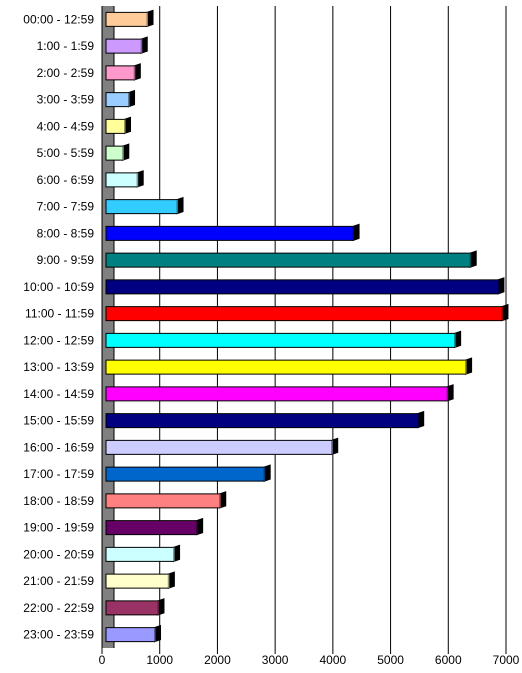 Image resolution: width=522 pixels, height=673 pixels. What do you see at coordinates (506, 660) in the screenshot?
I see `x-tick-label: 7000` at bounding box center [506, 660].